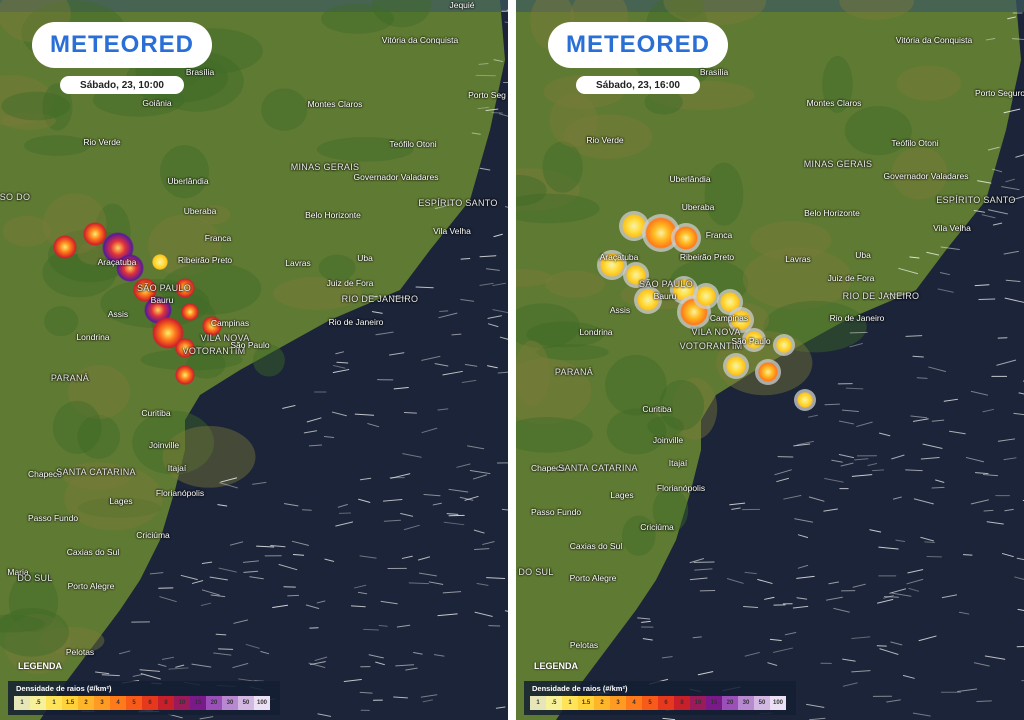 This screenshot has height=720, width=1024. What do you see at coordinates (487, 95) in the screenshot?
I see `place-label: Porto Seg` at bounding box center [487, 95].